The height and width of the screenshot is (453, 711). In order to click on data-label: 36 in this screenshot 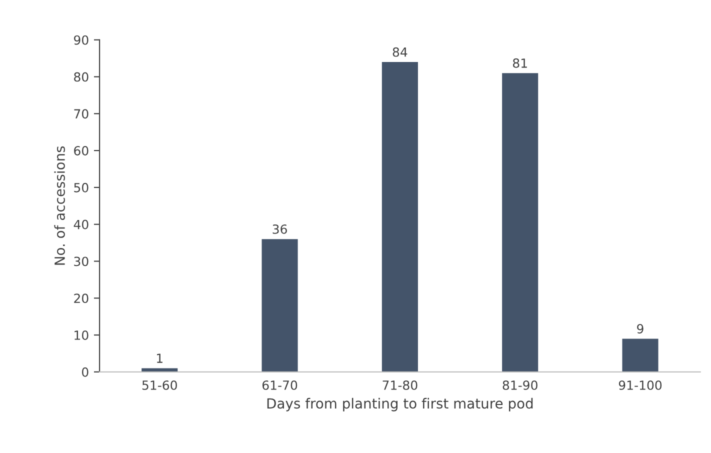, I will do `click(279, 229)`.